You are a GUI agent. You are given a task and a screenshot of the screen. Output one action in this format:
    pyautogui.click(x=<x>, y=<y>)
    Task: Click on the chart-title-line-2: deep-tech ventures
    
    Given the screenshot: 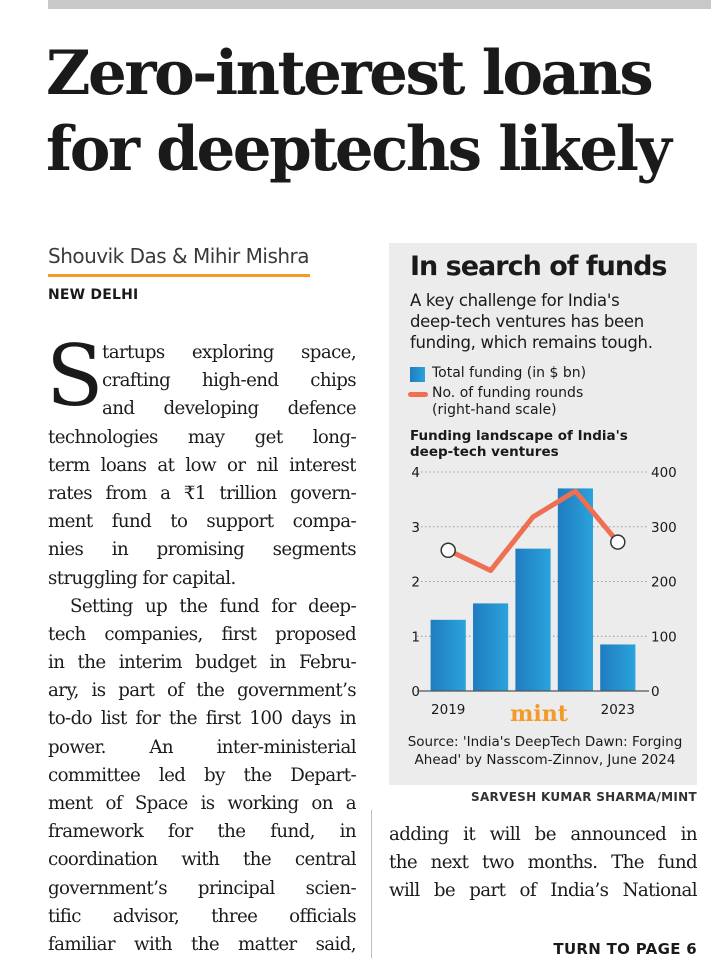 What is the action you would take?
    pyautogui.click(x=484, y=452)
    